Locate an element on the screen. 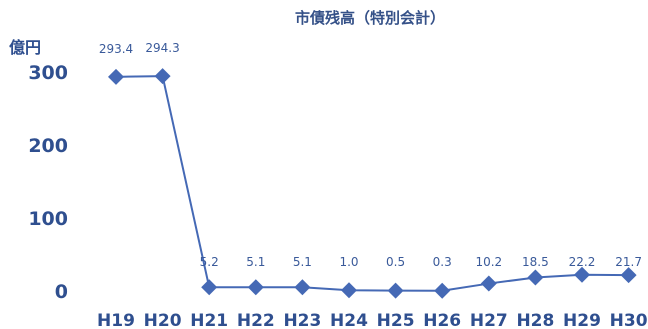  x-tick-label: H29 is located at coordinates (582, 320).